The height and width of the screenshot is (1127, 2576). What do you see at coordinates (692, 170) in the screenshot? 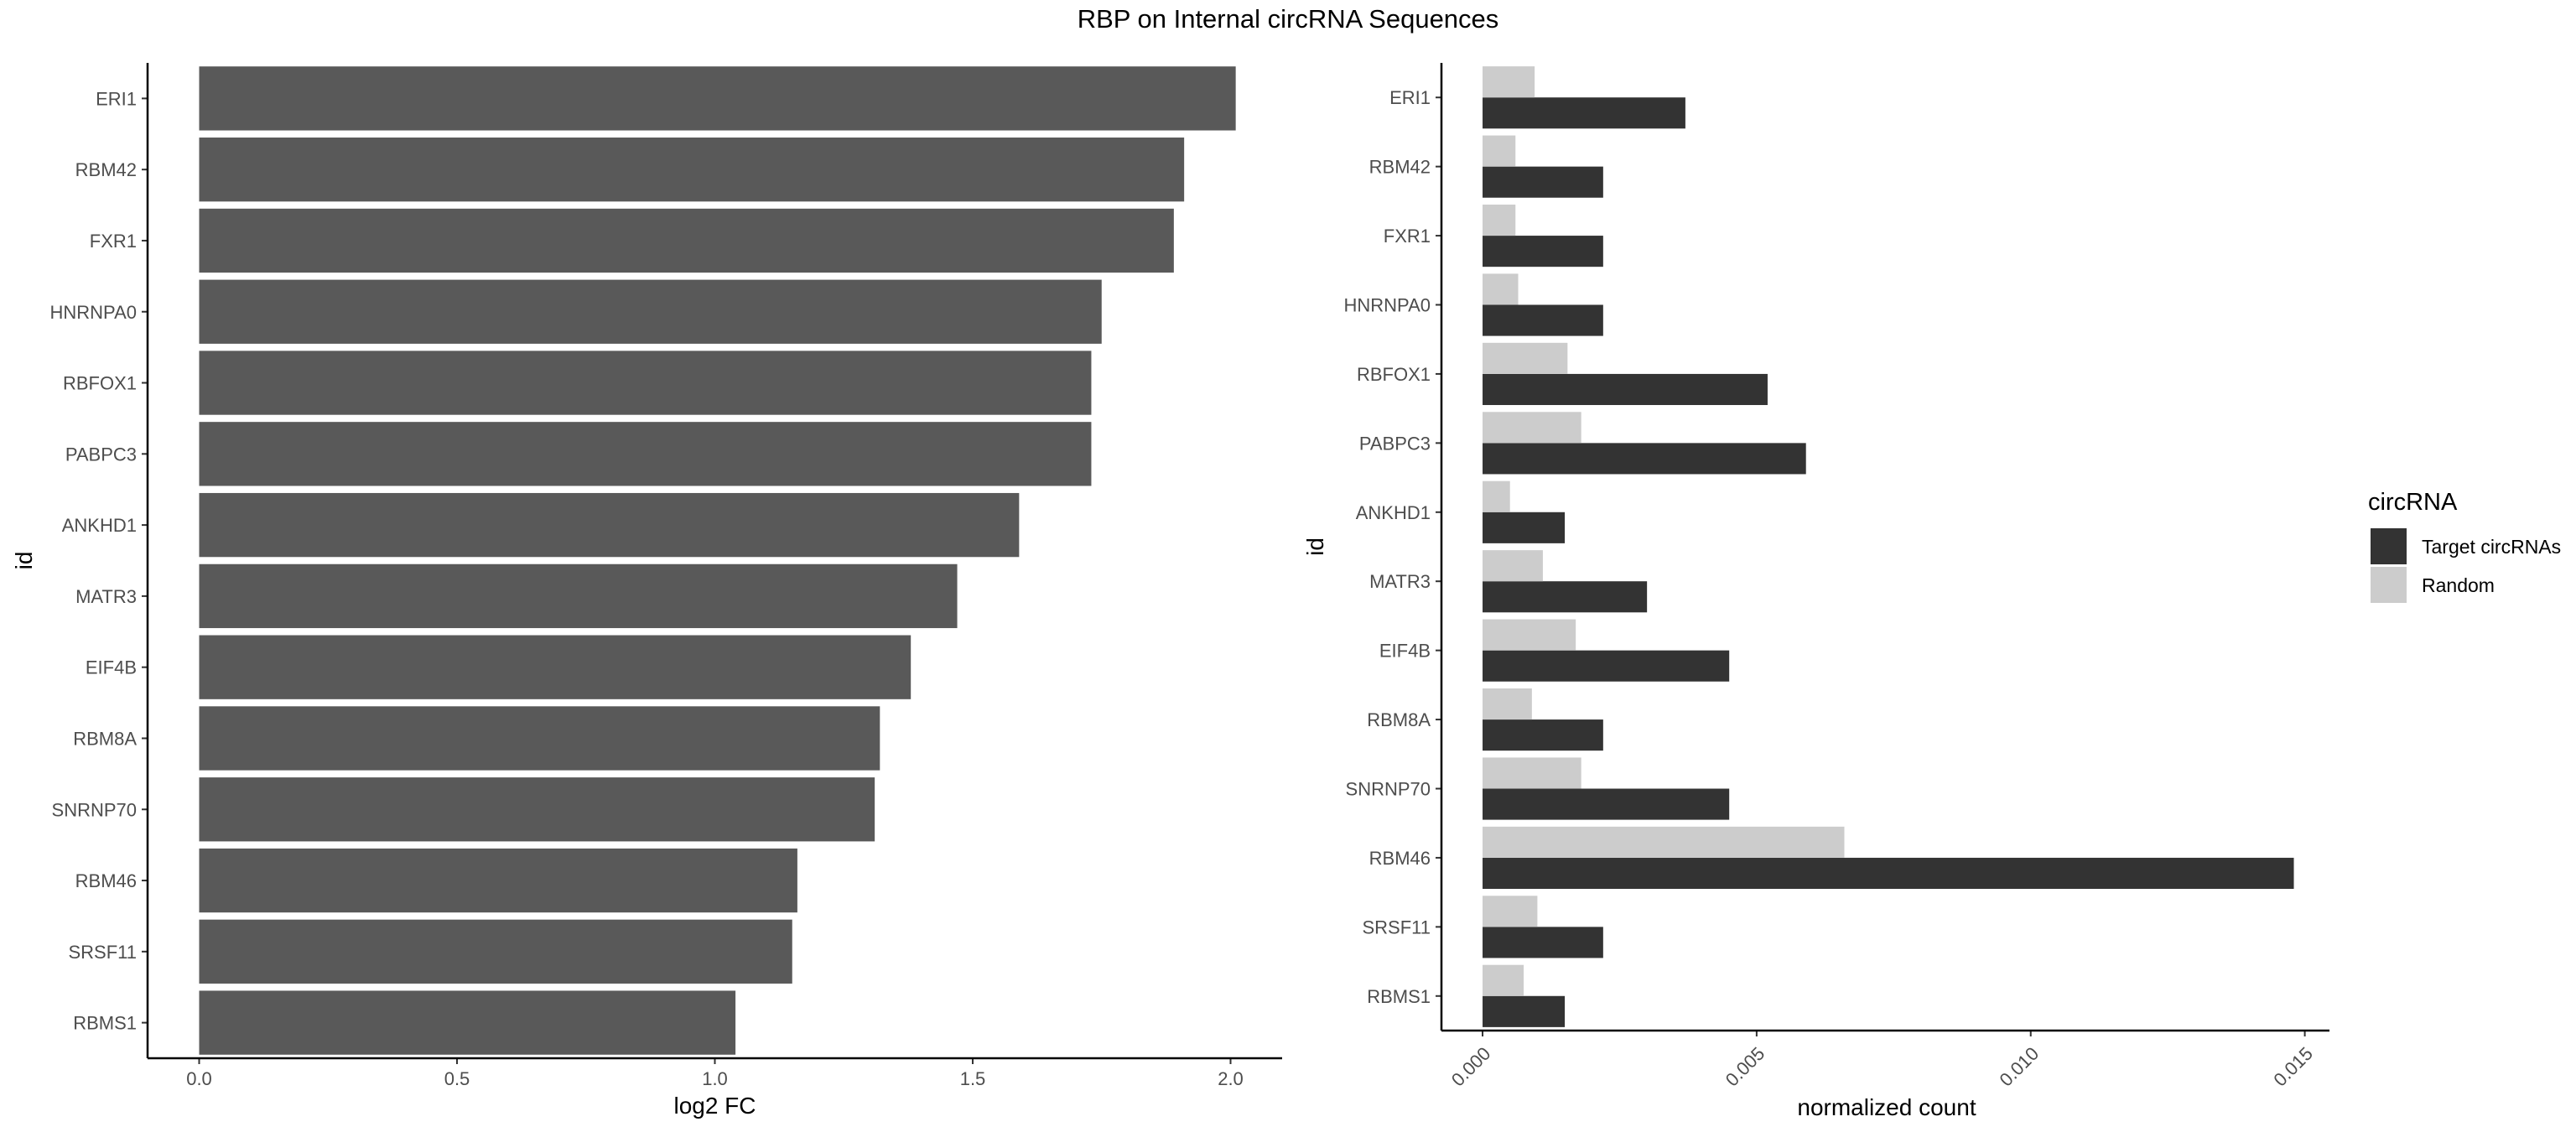
I see `bar-log2fc-rbm42` at bounding box center [692, 170].